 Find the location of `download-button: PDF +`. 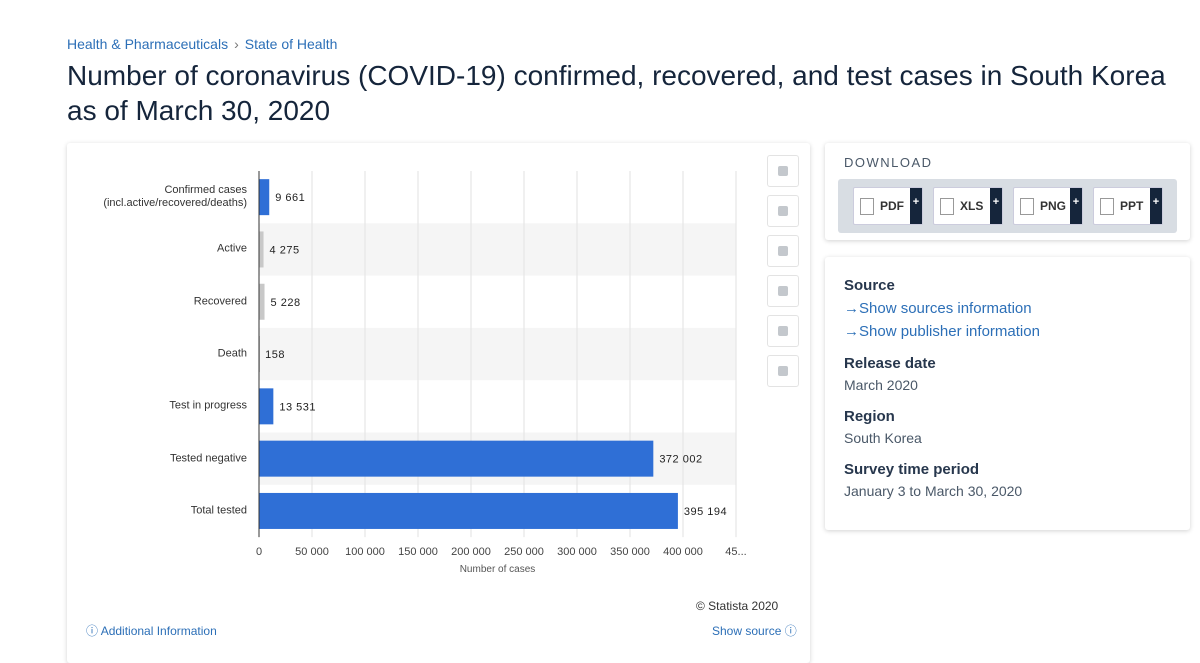

download-button: PDF + is located at coordinates (888, 206).